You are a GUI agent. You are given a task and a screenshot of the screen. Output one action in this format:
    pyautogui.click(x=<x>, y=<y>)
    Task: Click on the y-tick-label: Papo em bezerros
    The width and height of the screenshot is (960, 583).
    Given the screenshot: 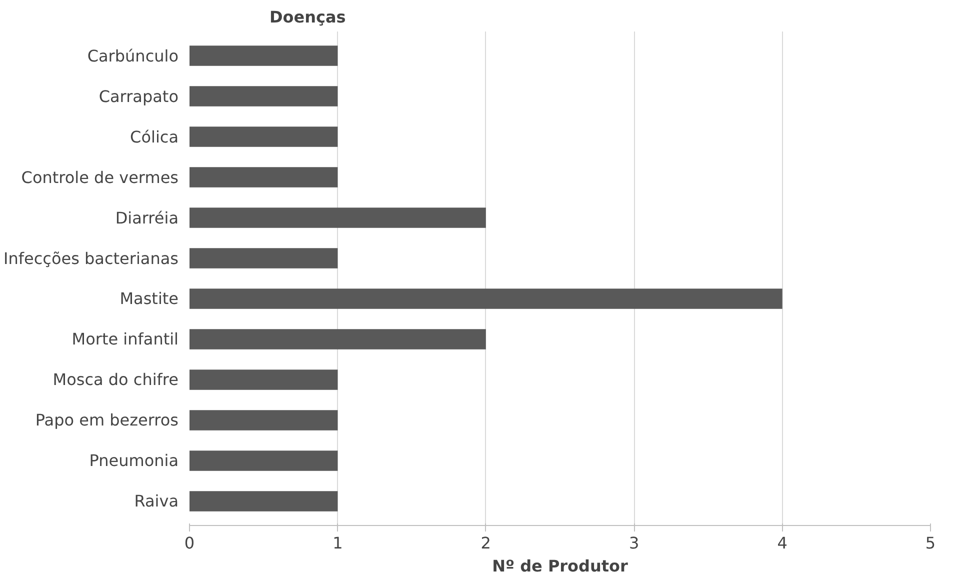 What is the action you would take?
    pyautogui.click(x=106, y=420)
    